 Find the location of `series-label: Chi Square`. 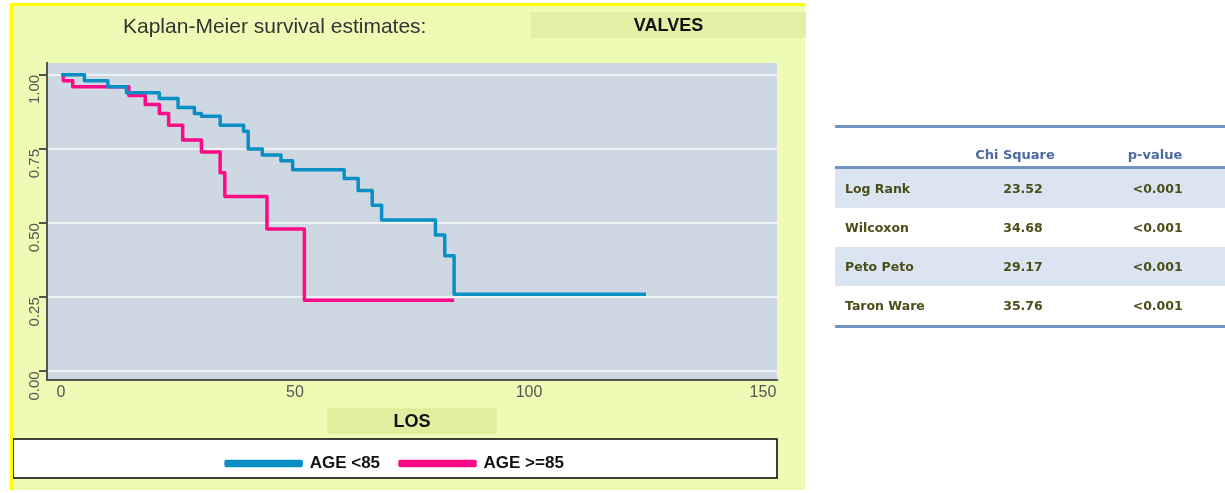

series-label: Chi Square is located at coordinates (1015, 155).